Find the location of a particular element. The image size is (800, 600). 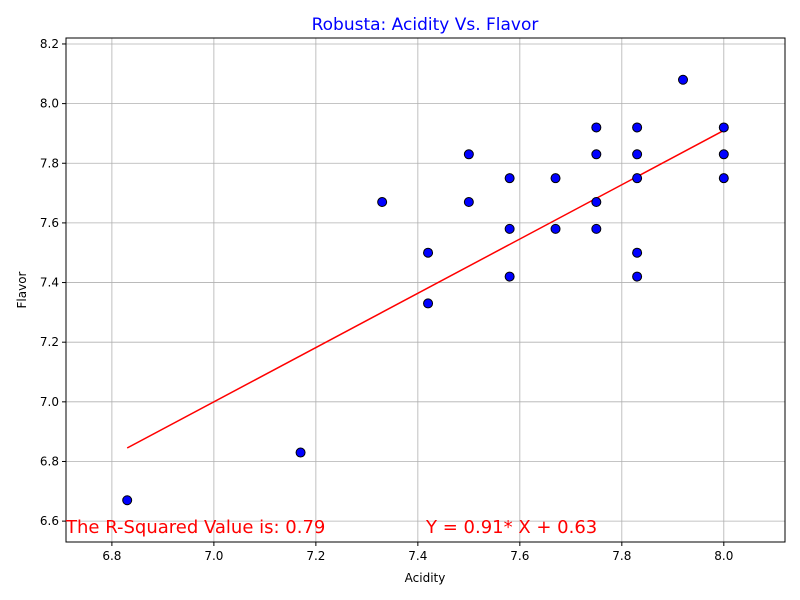

x-tick-label: 6.8 is located at coordinates (111, 556).